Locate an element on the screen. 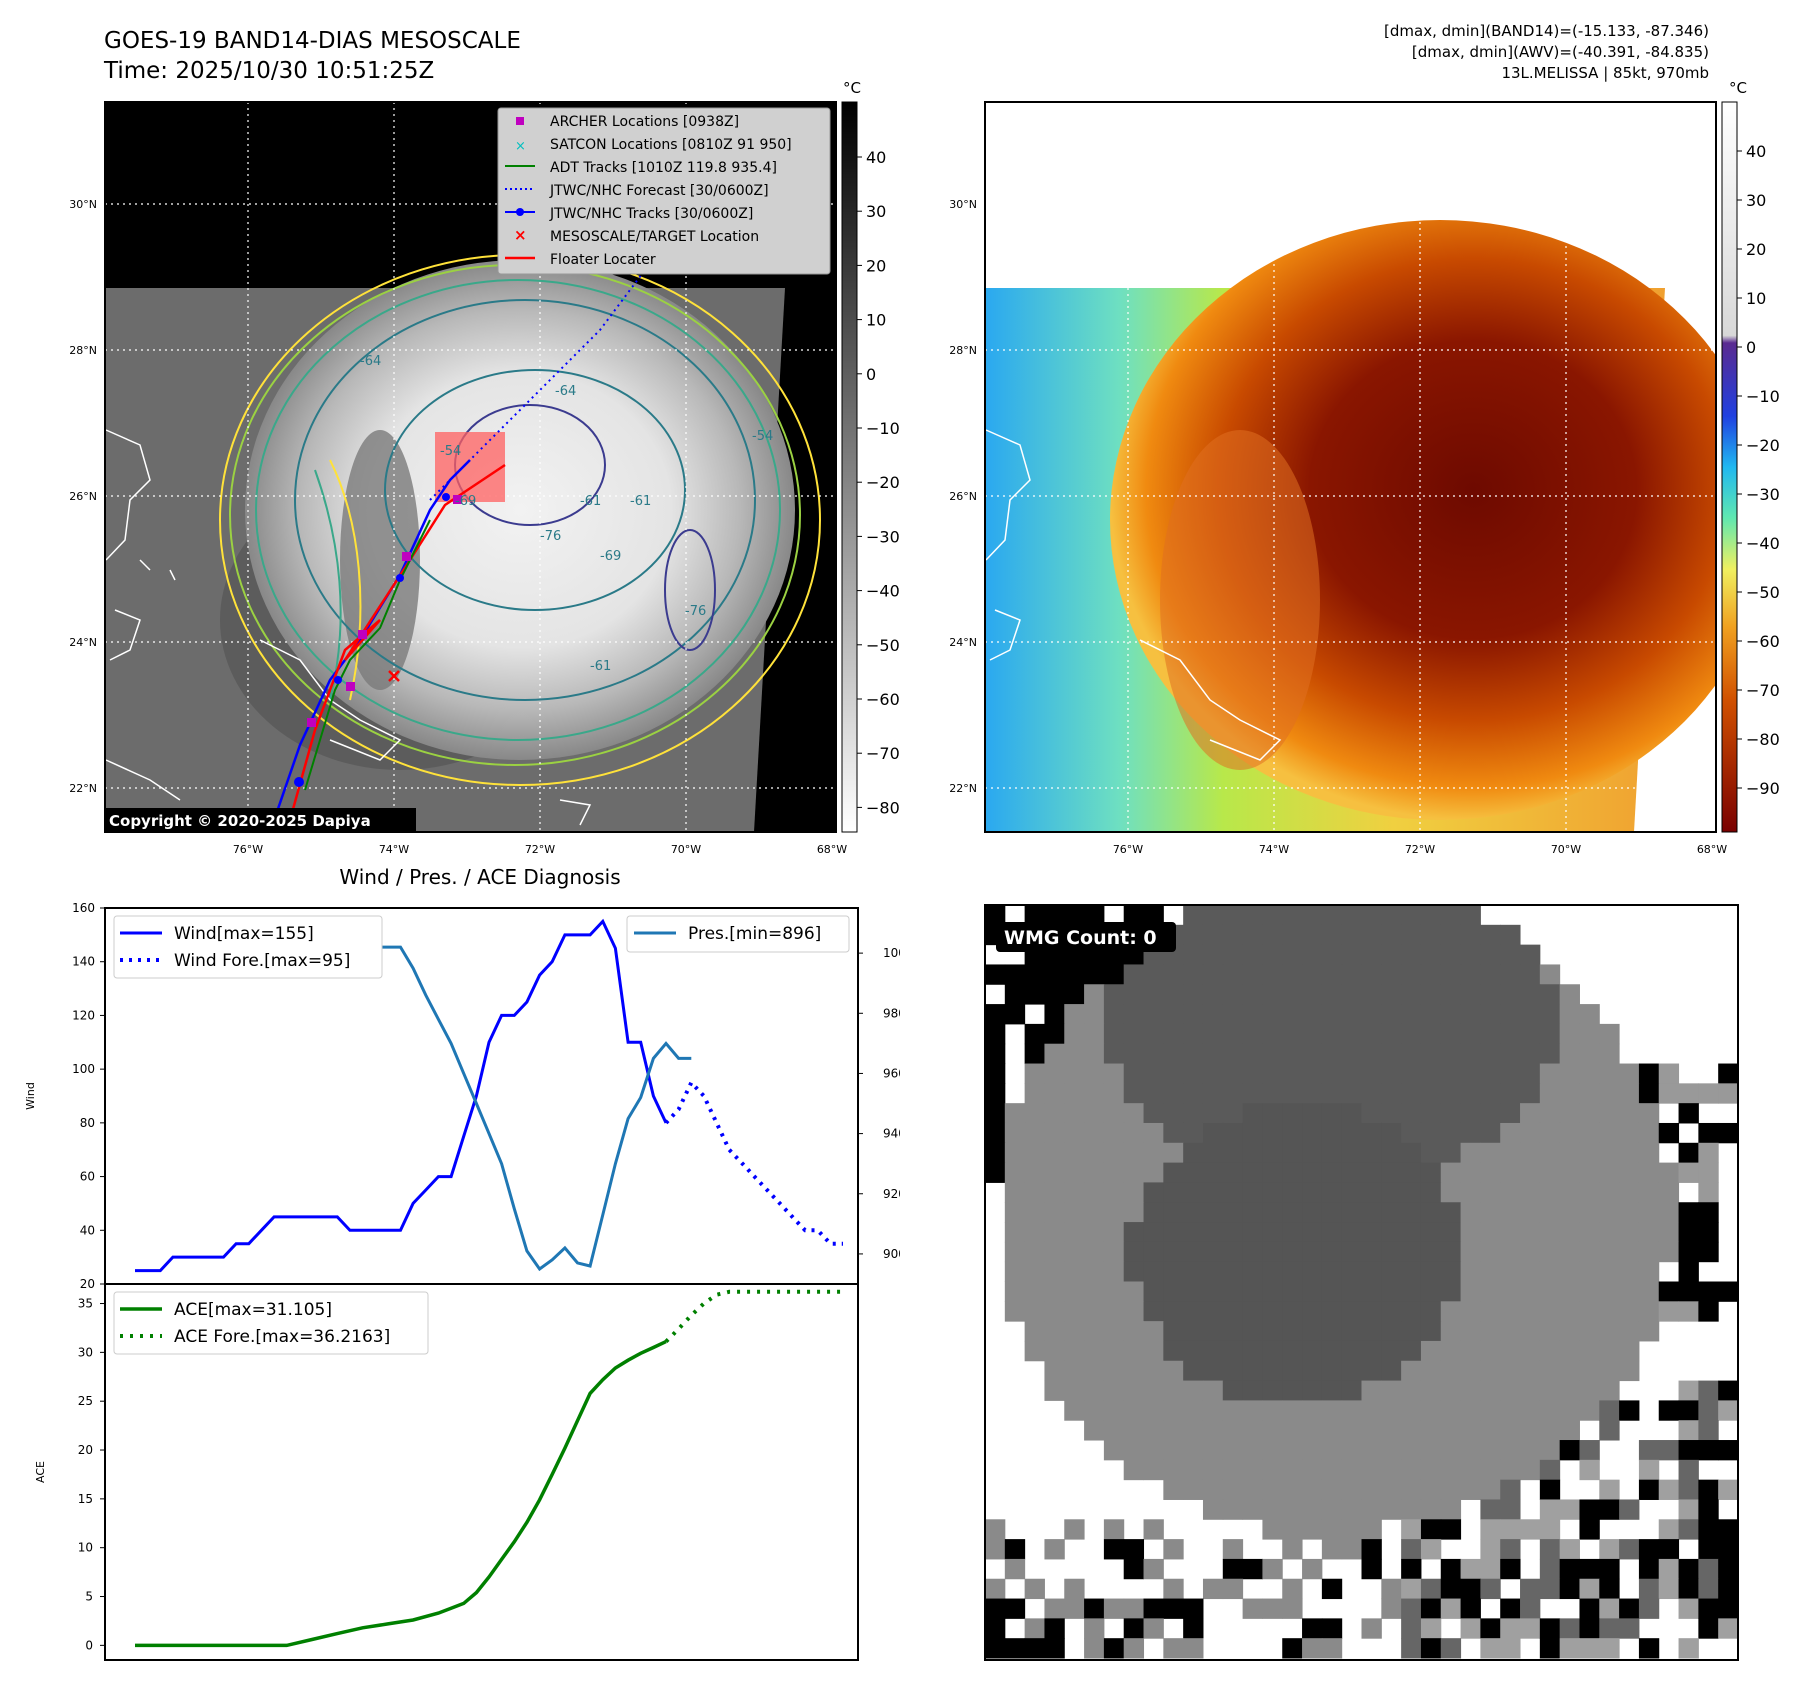 This screenshot has width=1797, height=1690. r-lat-label-26n: 26°N is located at coordinates (963, 496).